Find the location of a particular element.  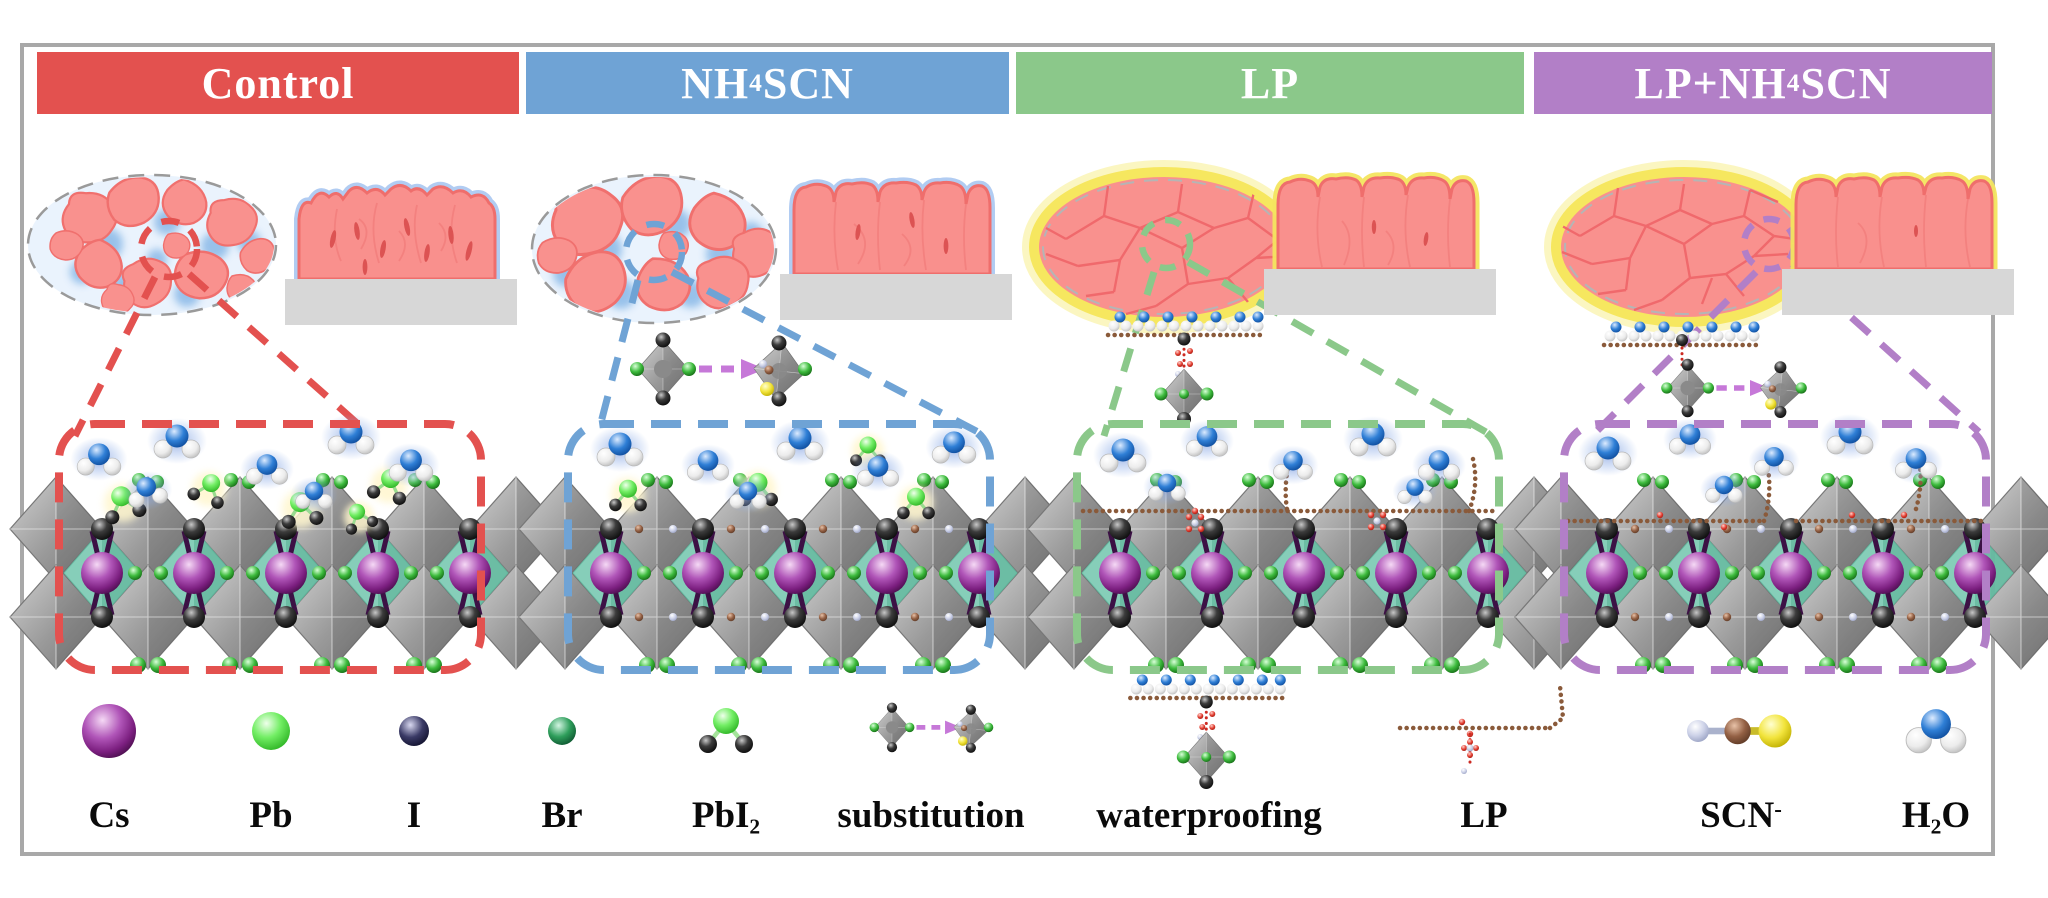

grains is located at coordinates (655, 249).